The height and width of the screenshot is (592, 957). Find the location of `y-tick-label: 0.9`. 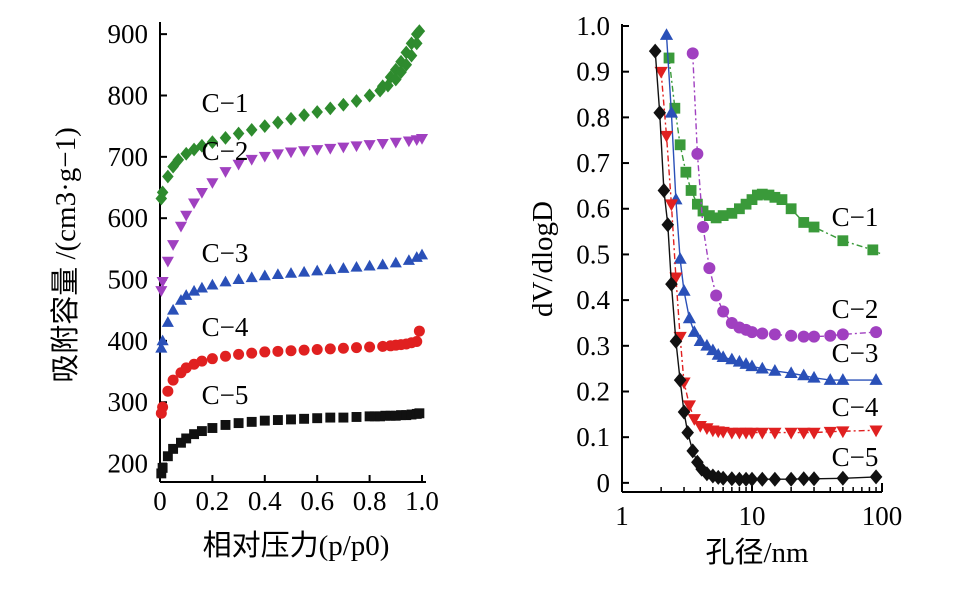

y-tick-label: 0.9 is located at coordinates (593, 72).